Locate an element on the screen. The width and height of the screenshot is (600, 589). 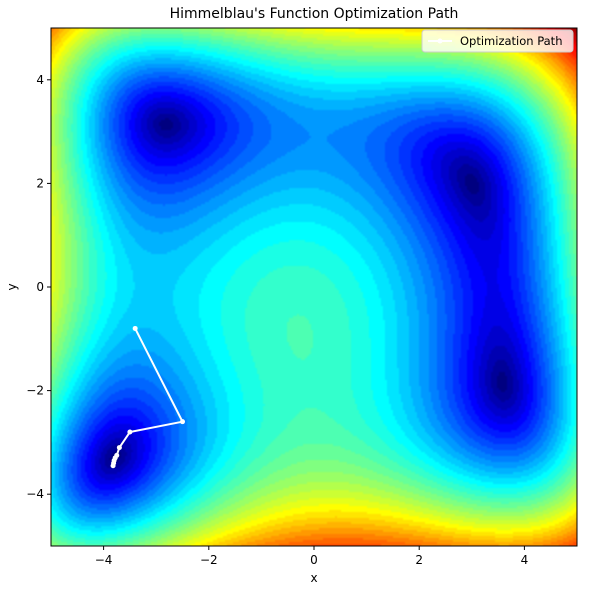
y-tick-label: −4 is located at coordinates (35, 494).